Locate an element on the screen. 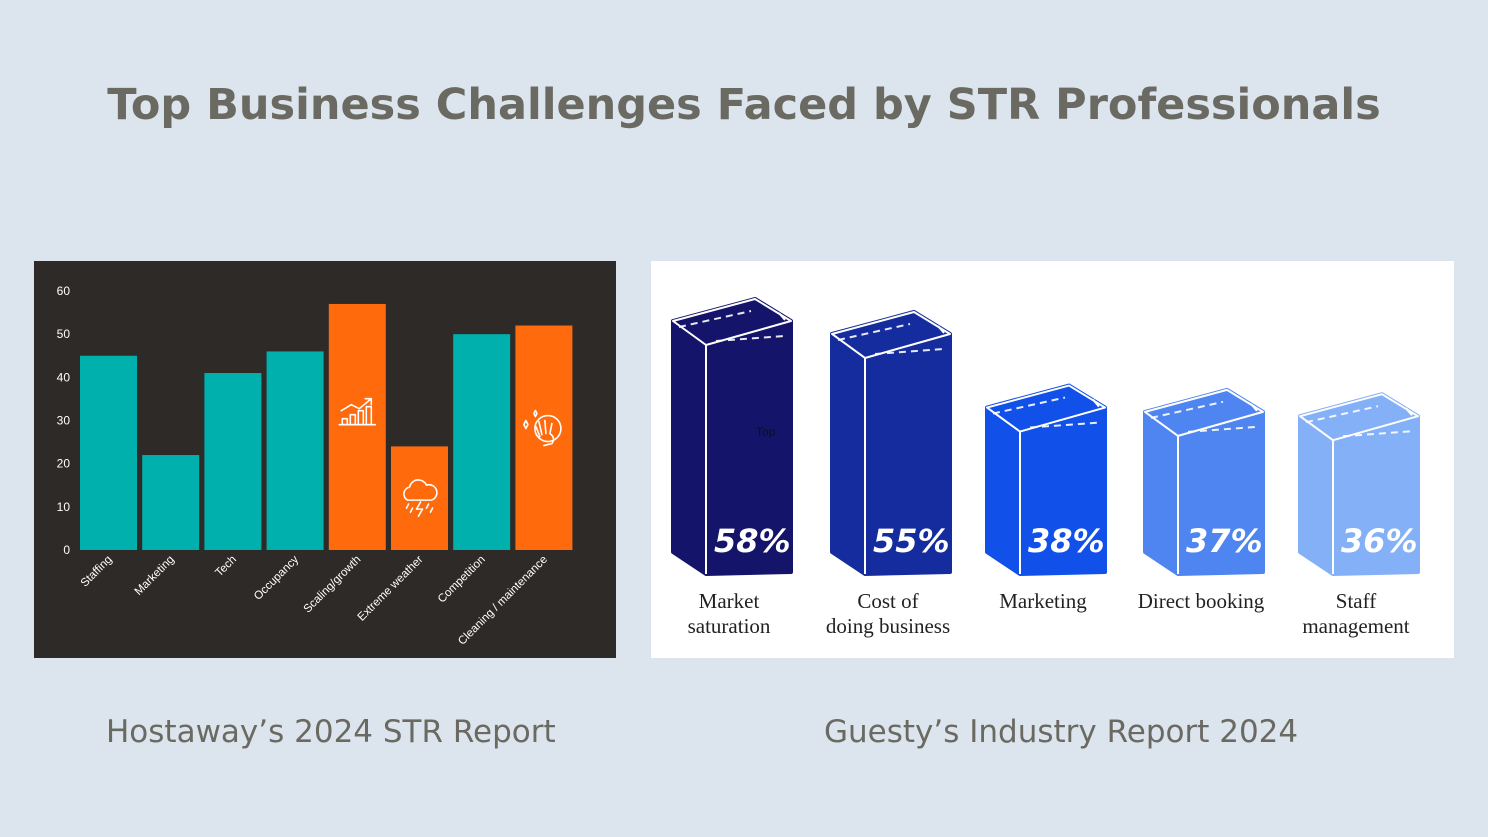 The height and width of the screenshot is (837, 1488). y-tick-label: 0 is located at coordinates (66, 550).